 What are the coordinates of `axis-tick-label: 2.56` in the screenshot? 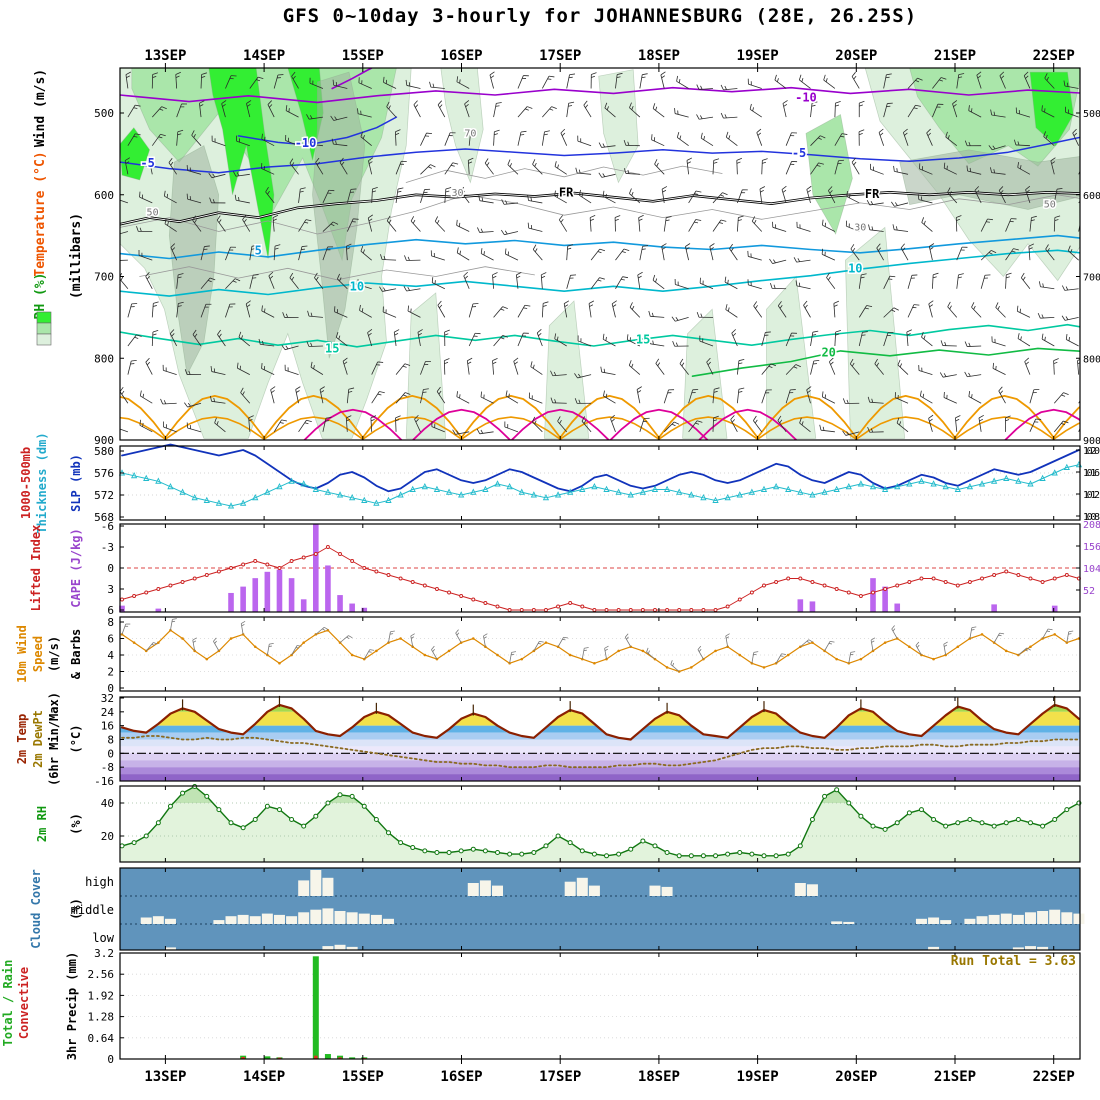 It's located at (101, 974).